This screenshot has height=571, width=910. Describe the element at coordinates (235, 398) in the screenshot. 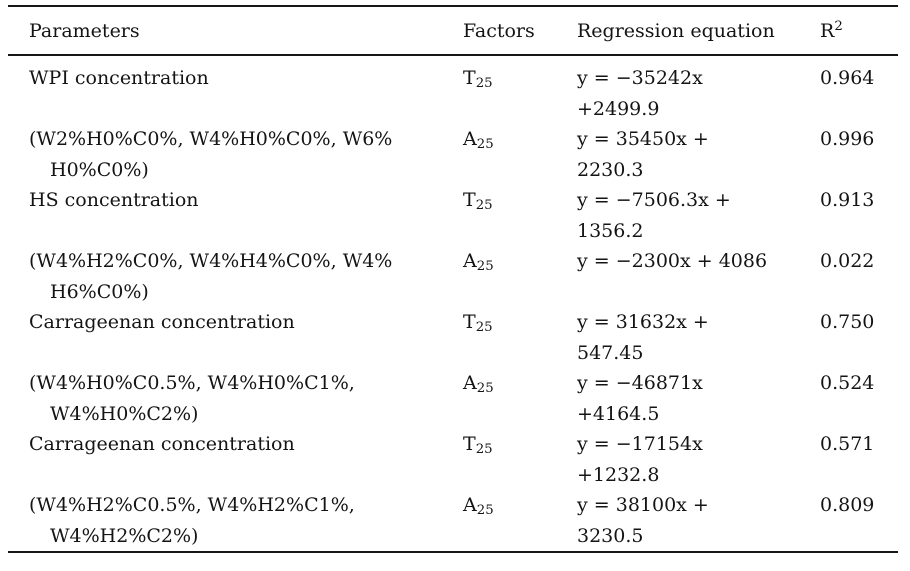

I see `parameter-cell: (W4%H0%C0.5%, W4%H0%C1%, W4%H0%C2%)` at that location.